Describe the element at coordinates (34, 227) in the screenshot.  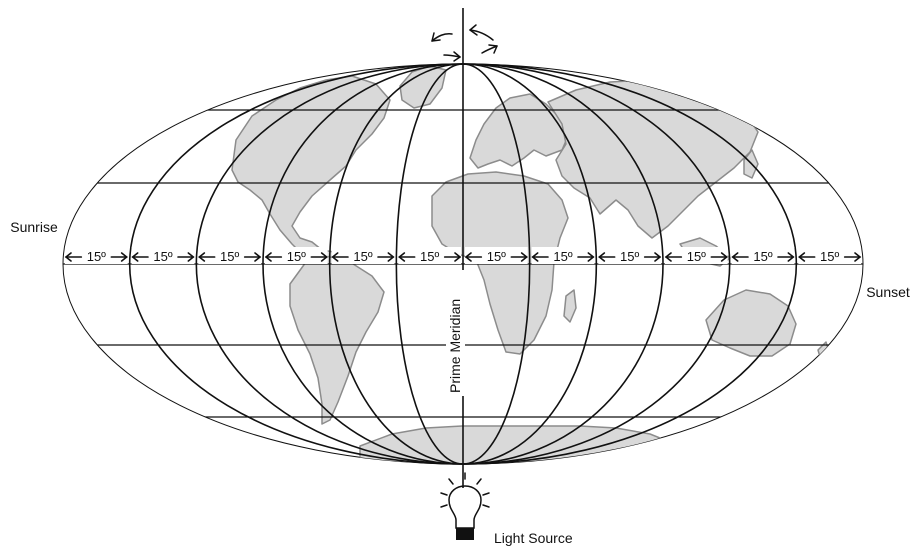
I see `sunrise-label: Sunrise` at that location.